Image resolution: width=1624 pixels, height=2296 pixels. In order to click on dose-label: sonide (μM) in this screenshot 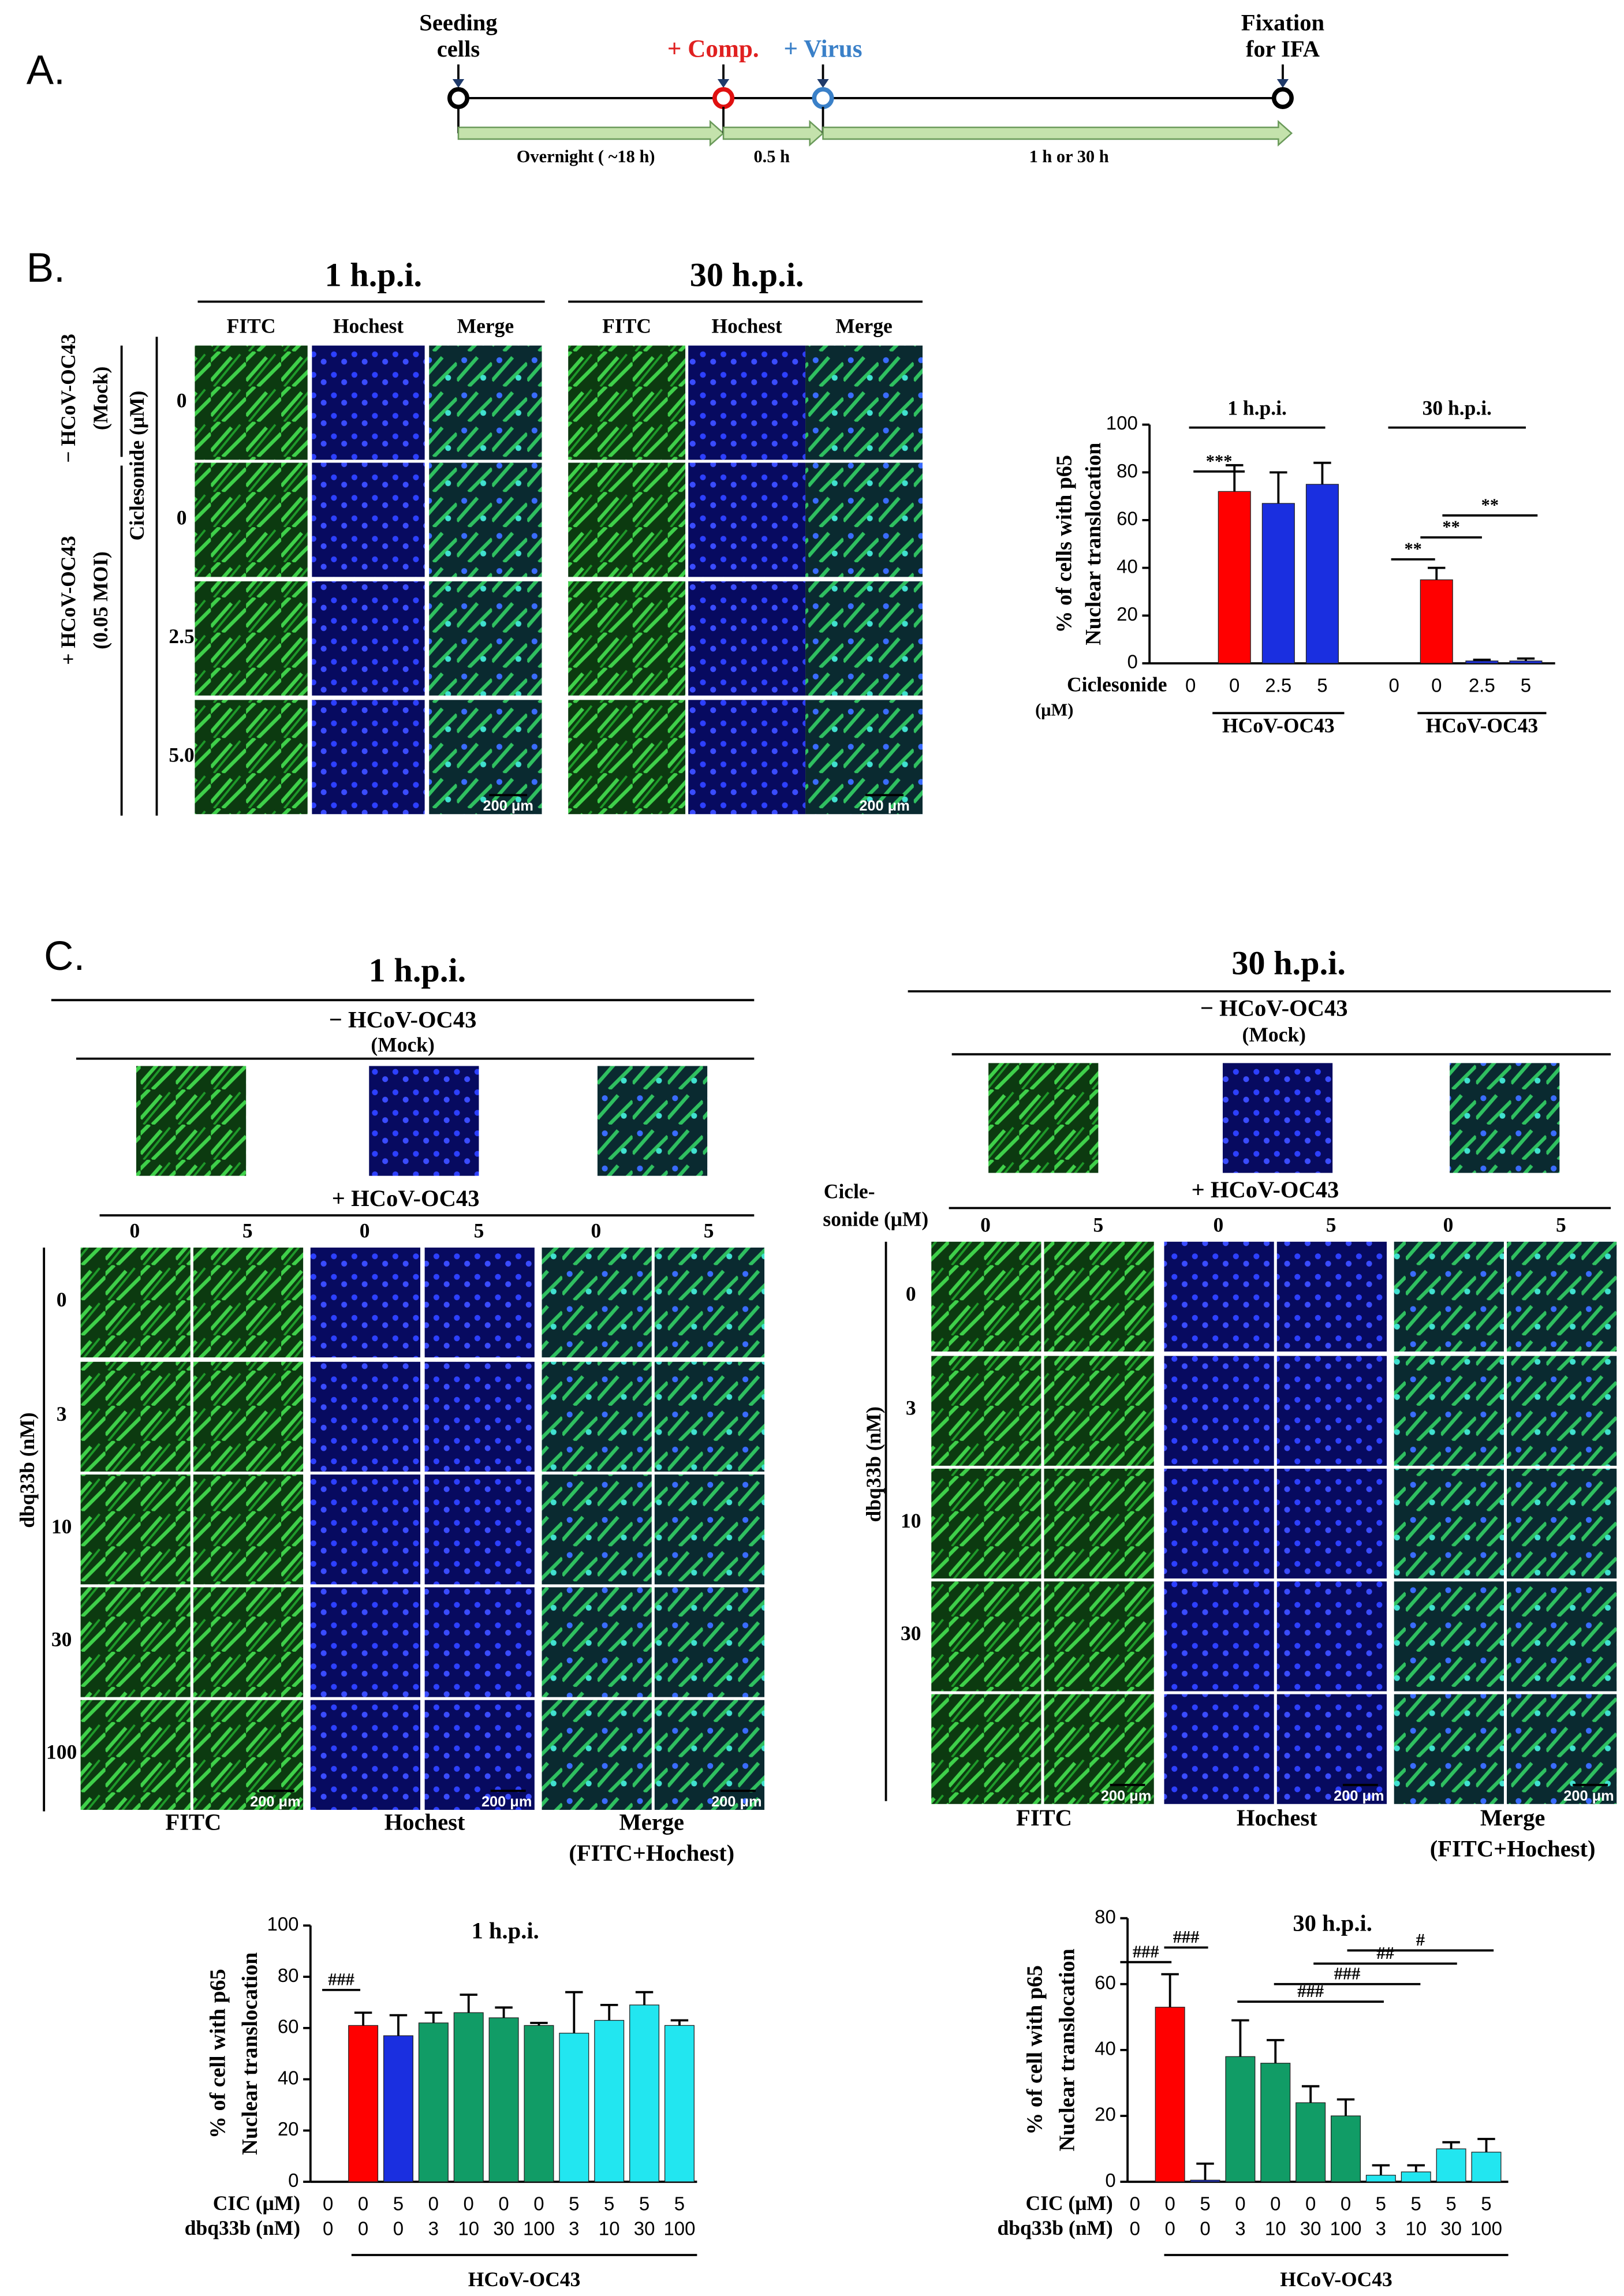, I will do `click(875, 1218)`.